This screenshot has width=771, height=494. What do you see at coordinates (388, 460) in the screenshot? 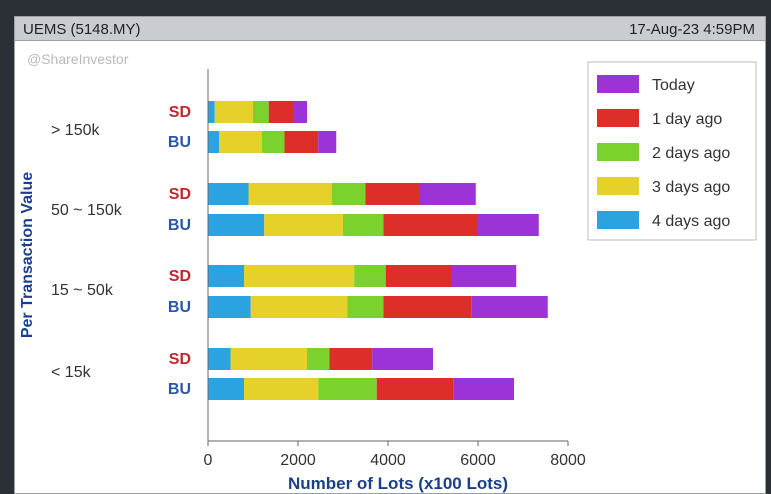
I see `x-tick-label: 4000` at bounding box center [388, 460].